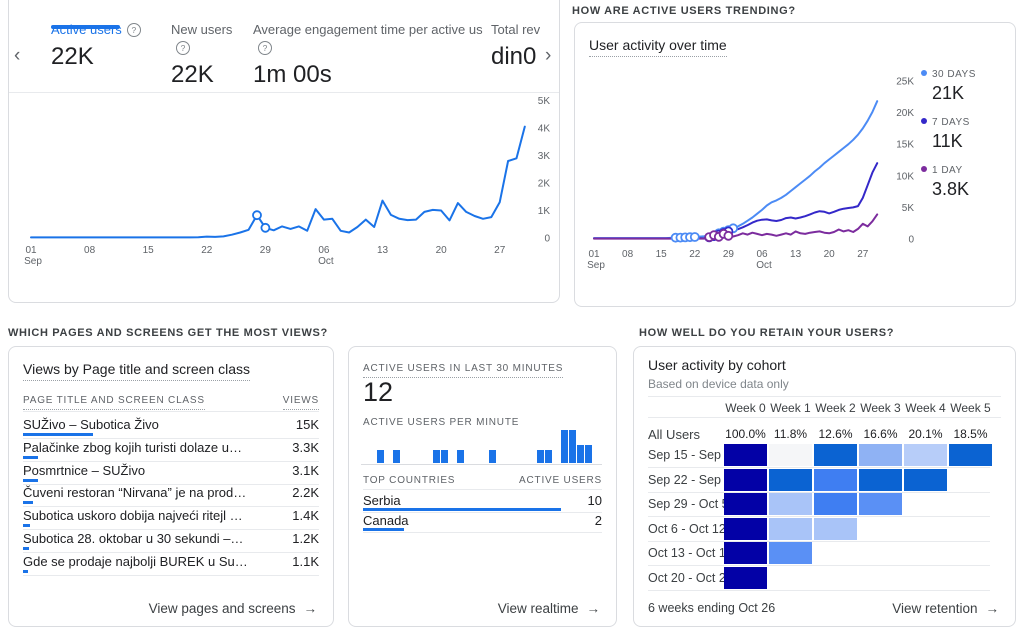 Image resolution: width=1024 pixels, height=634 pixels. I want to click on metric-tab-label-row: Total rev, so click(522, 30).